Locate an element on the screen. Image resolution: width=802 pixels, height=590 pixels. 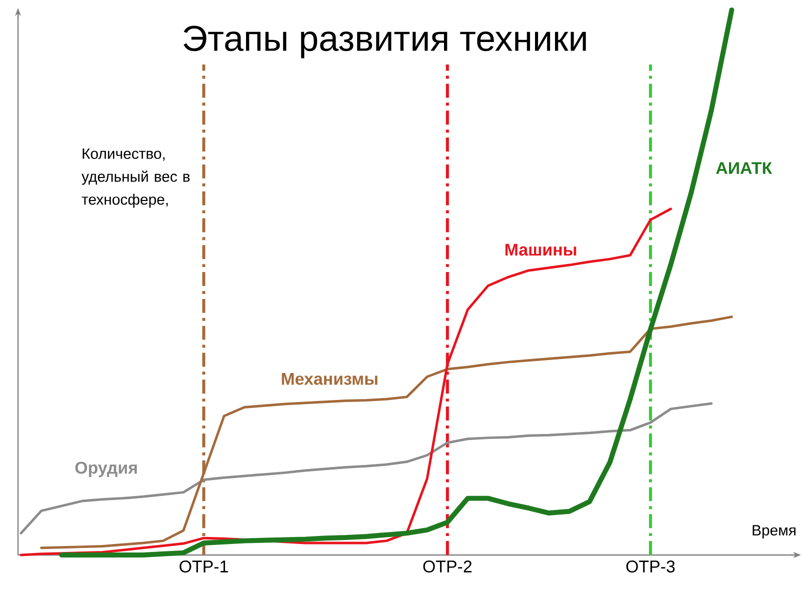
series-label: Механизмы is located at coordinates (330, 379).